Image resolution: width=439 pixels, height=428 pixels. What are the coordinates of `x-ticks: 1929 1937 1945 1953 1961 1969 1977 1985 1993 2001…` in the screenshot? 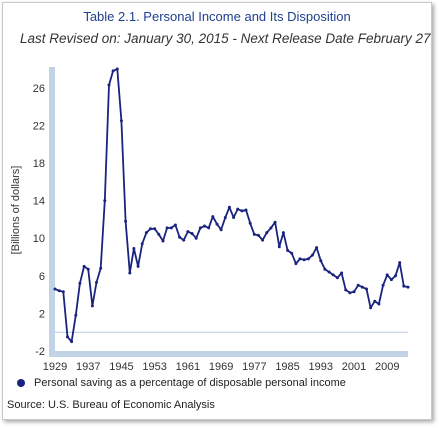 It's located at (221, 367).